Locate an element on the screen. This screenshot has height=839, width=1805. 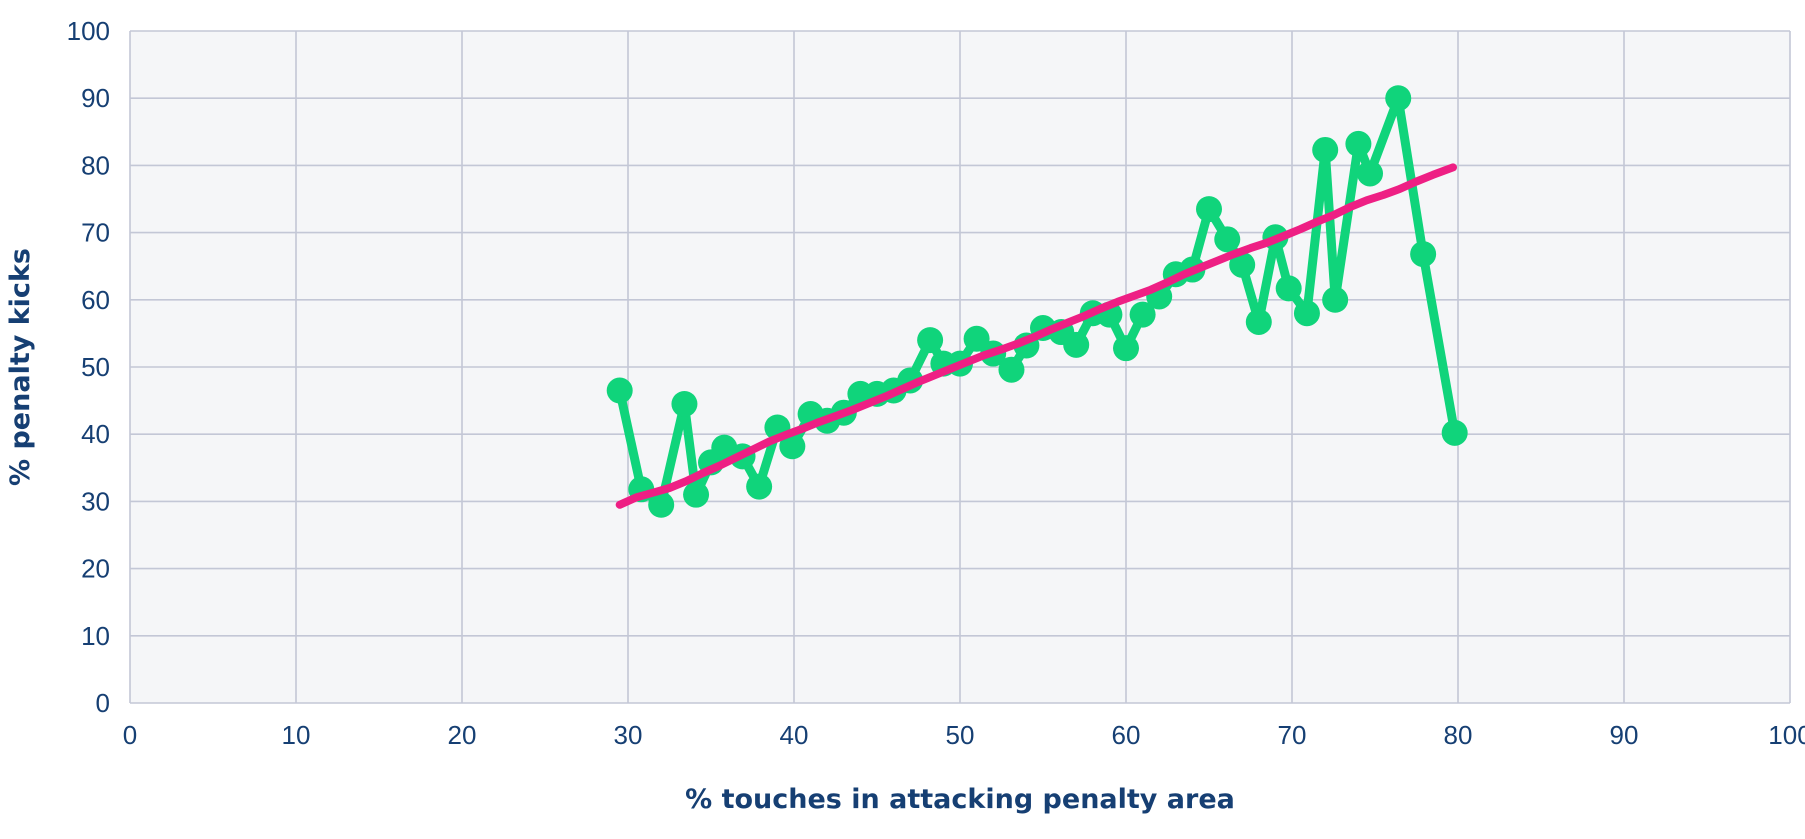
x-tick-label: 10 is located at coordinates (296, 735).